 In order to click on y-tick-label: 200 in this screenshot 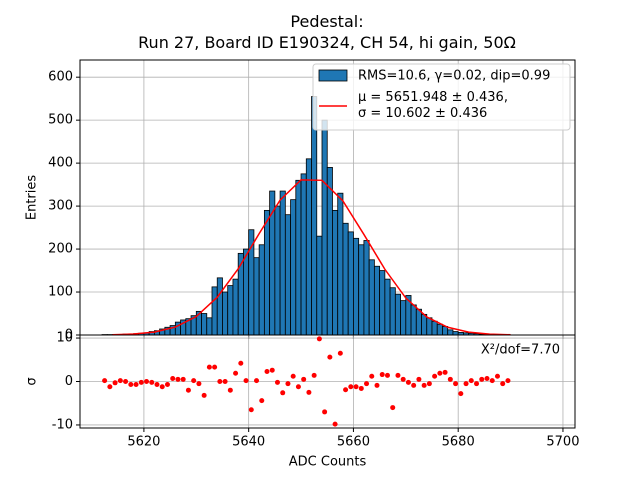, I will do `click(60, 249)`.